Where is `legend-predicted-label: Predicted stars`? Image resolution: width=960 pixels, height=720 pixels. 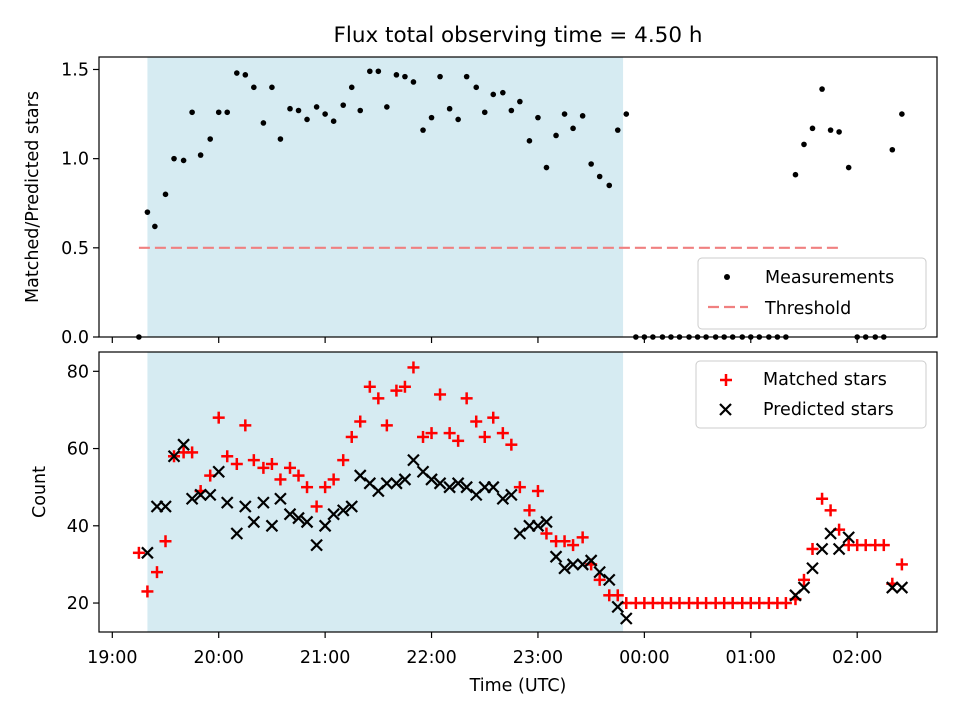
legend-predicted-label: Predicted stars is located at coordinates (828, 410).